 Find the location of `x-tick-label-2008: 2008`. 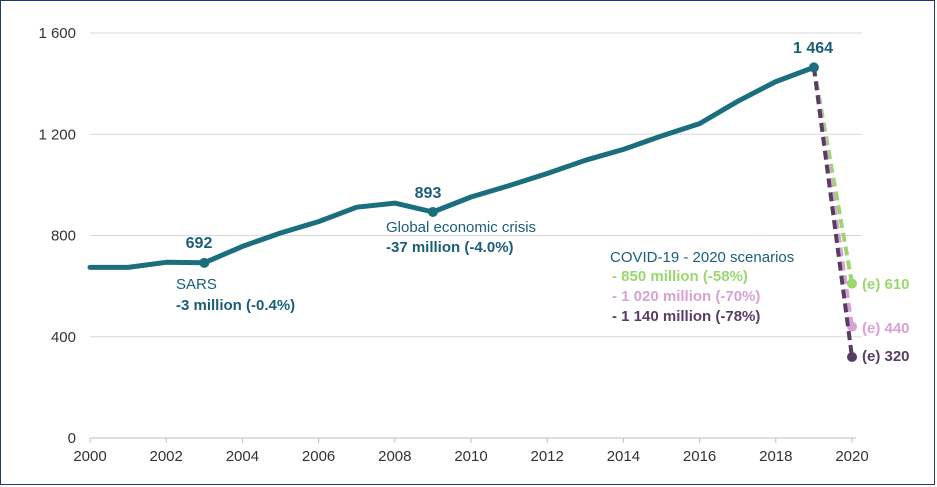

x-tick-label-2008: 2008 is located at coordinates (394, 456).